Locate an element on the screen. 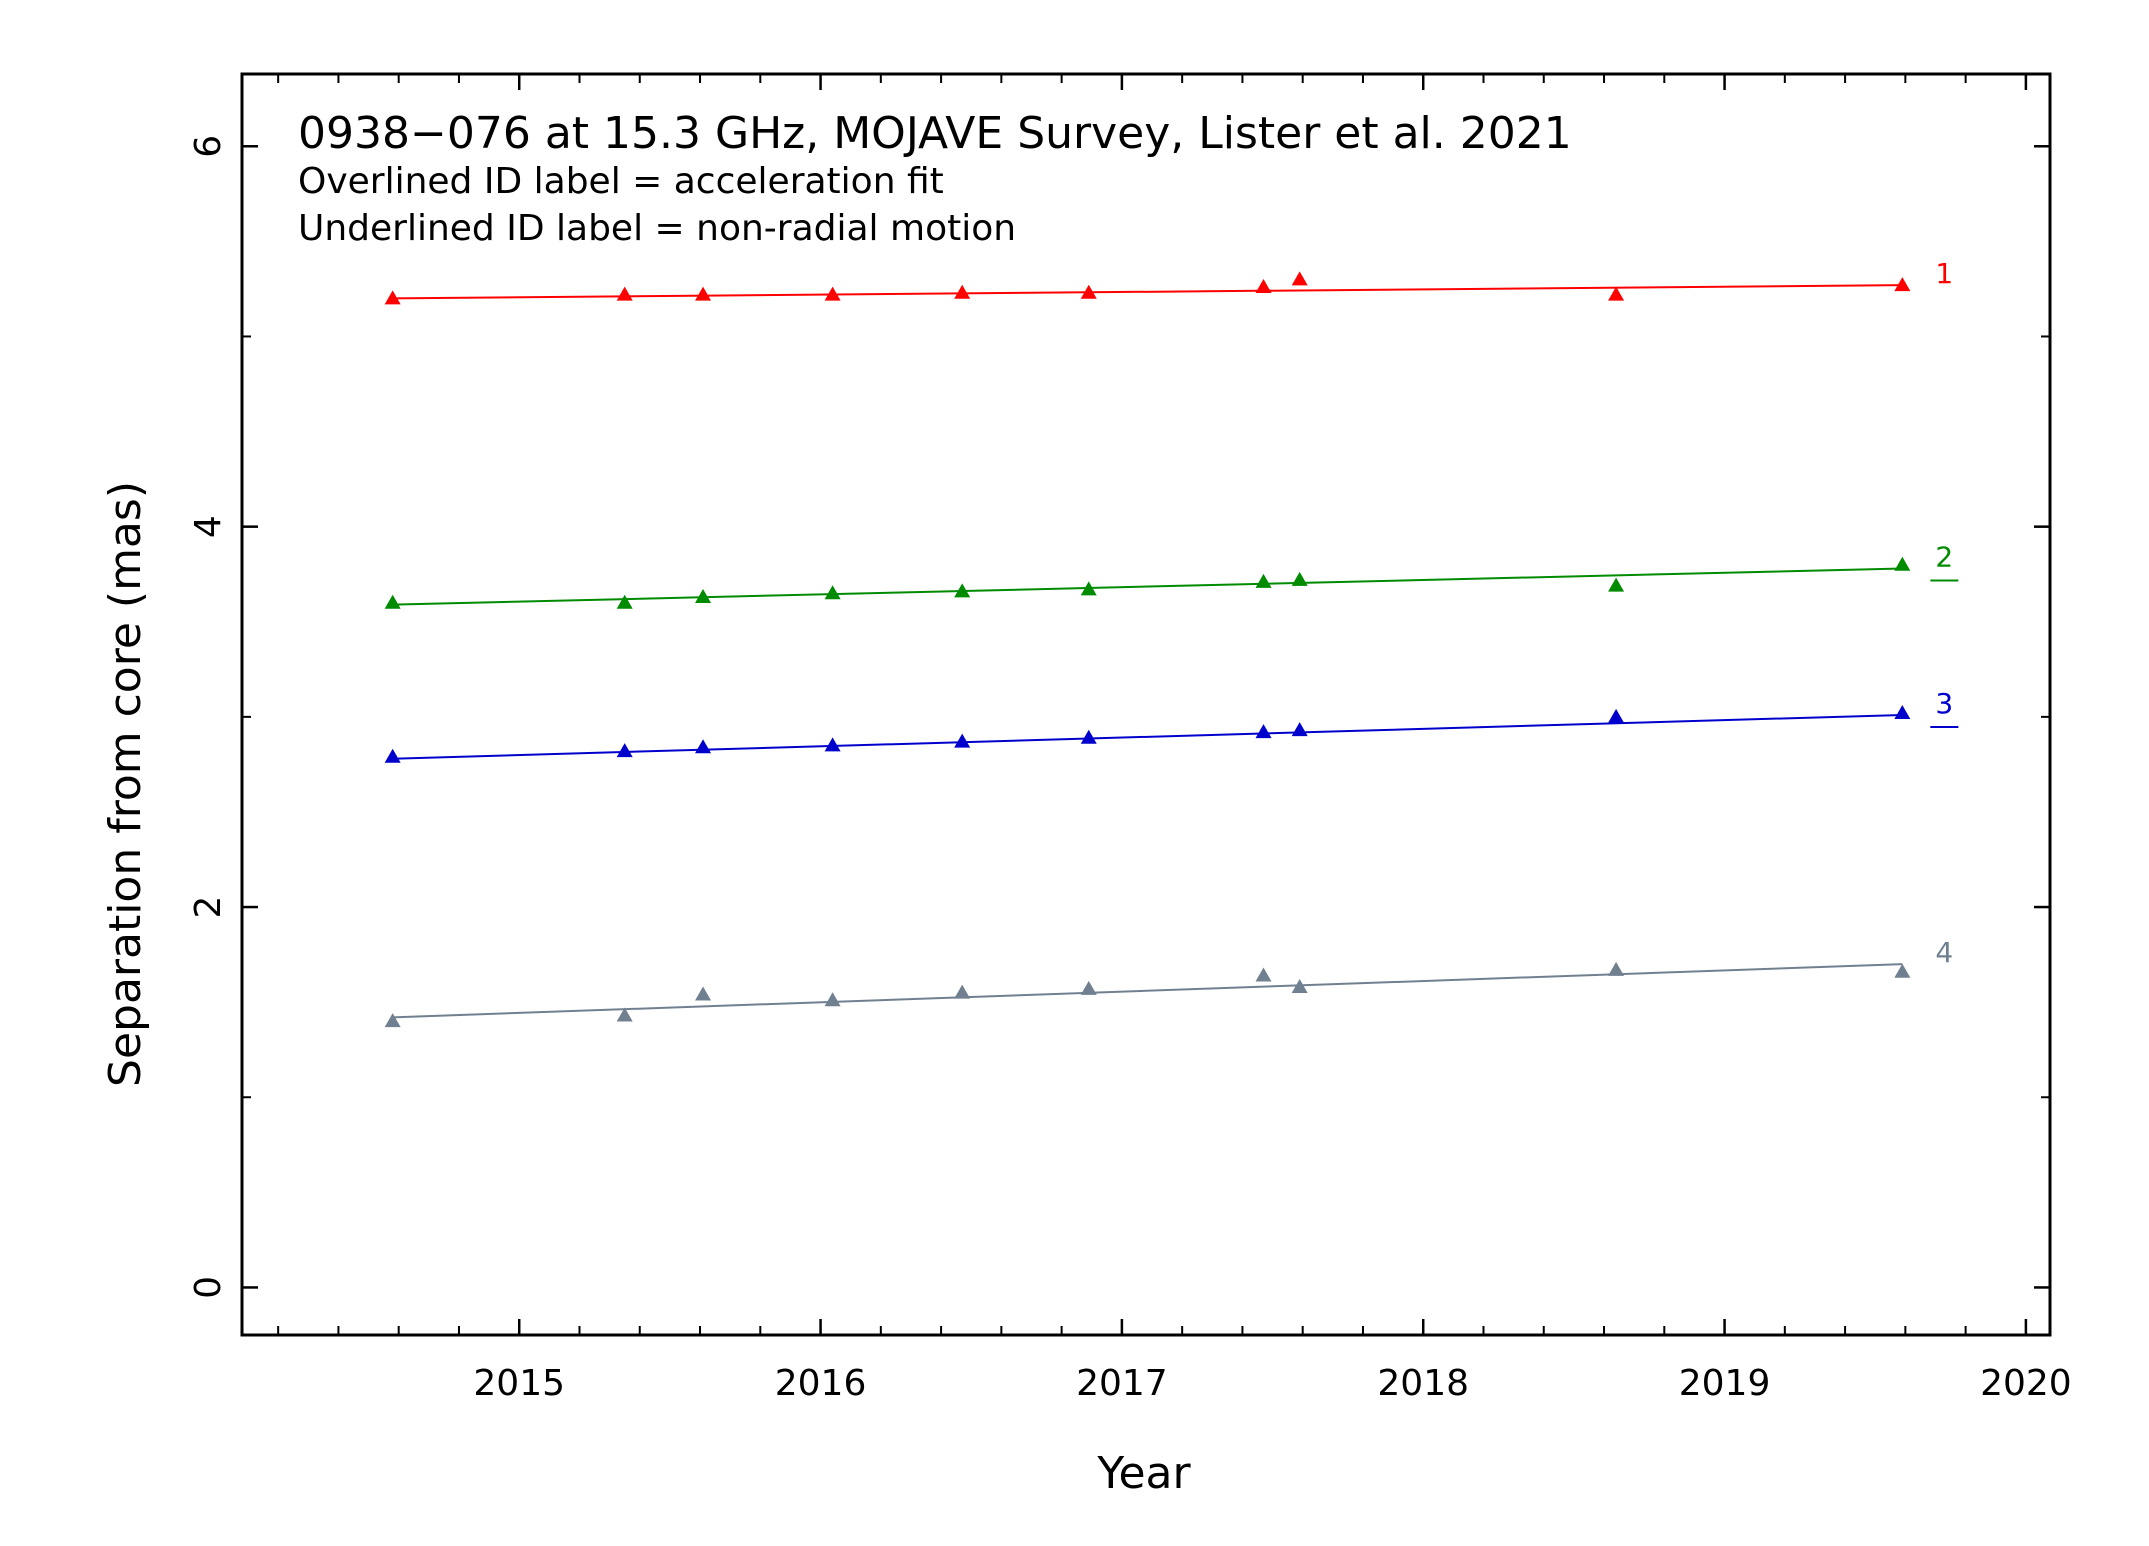 This screenshot has height=1546, width=2149. x-tick-label: 2016 is located at coordinates (821, 1383).